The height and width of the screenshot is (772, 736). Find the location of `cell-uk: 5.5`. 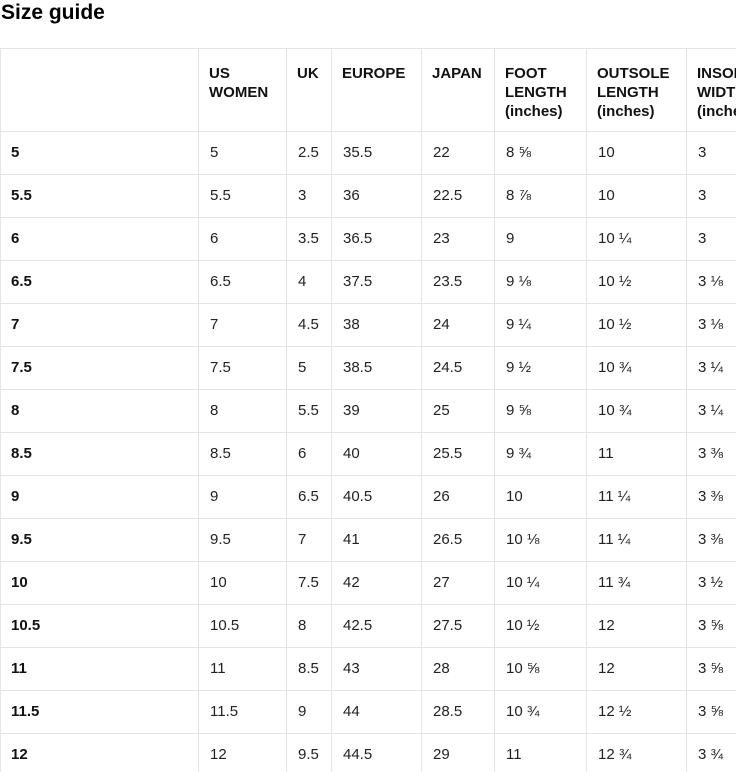

cell-uk: 5.5 is located at coordinates (309, 411).